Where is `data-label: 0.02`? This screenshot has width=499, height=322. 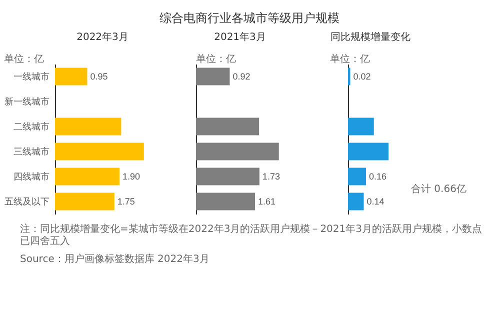
data-label: 0.02 is located at coordinates (362, 77).